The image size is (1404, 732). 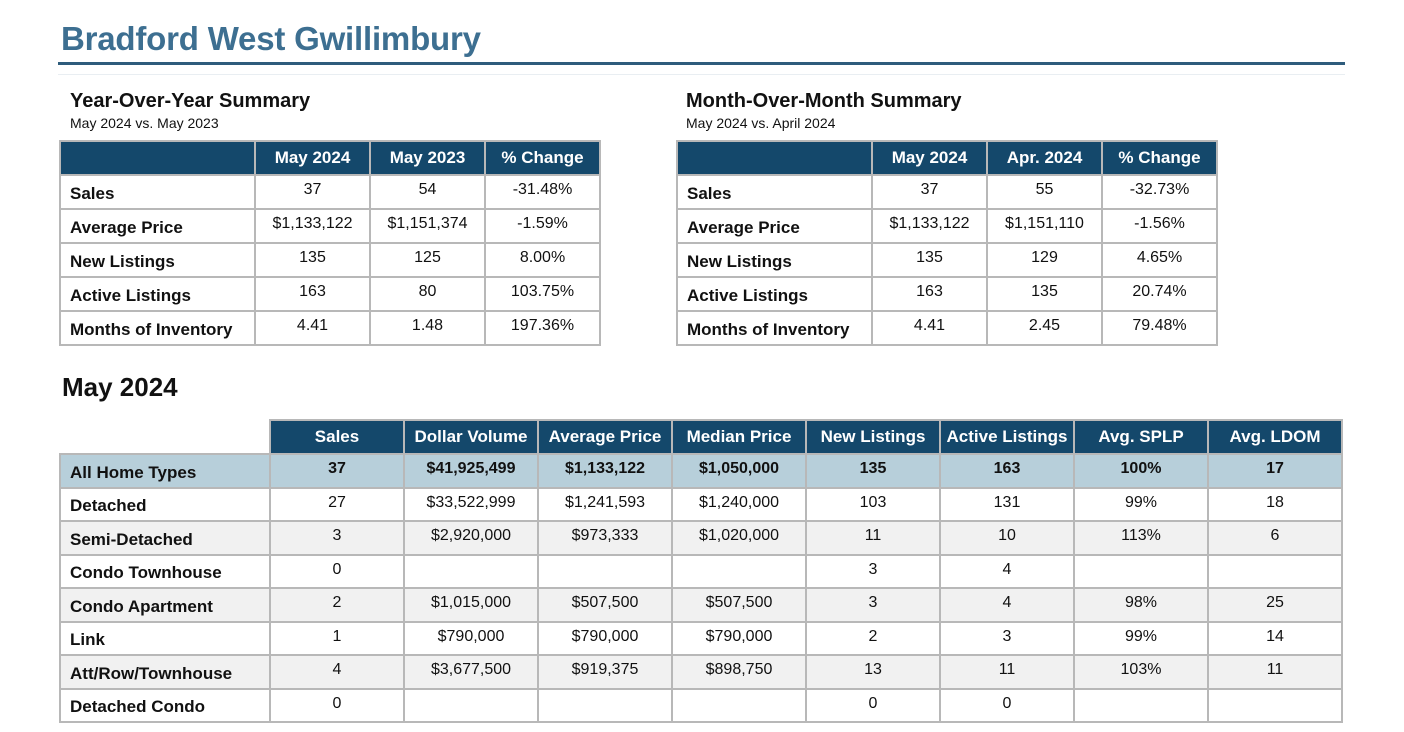 I want to click on monthly-cell-detached-condo-active-listings: 0, so click(x=1007, y=705).